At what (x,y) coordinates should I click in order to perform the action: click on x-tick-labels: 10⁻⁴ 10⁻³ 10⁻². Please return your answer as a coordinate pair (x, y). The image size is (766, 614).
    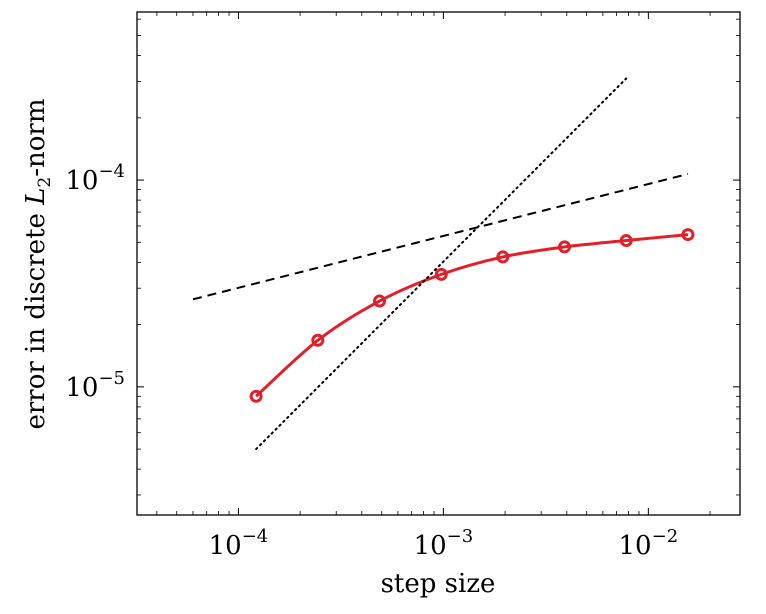
    Looking at the image, I should click on (444, 543).